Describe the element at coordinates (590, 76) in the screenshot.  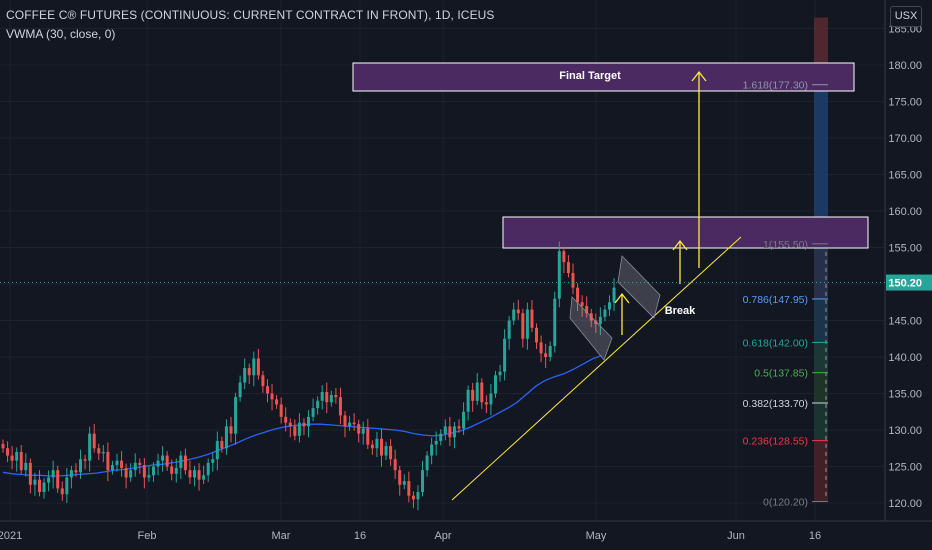
I see `final-target-label: Final Target` at that location.